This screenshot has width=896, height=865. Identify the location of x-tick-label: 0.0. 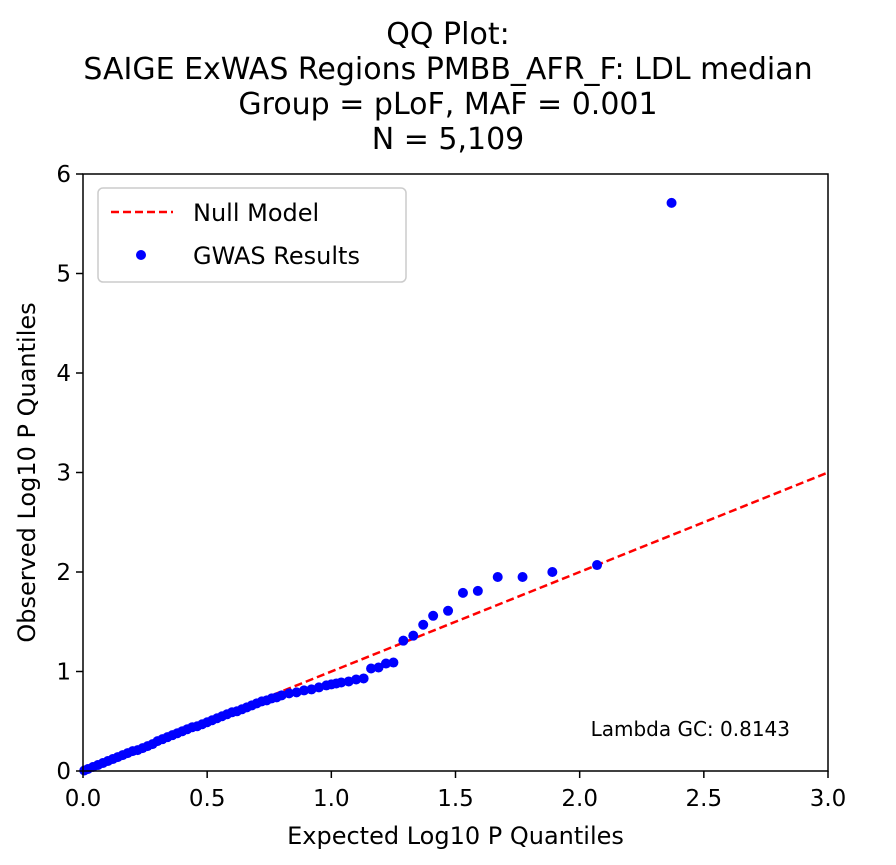
(83, 799).